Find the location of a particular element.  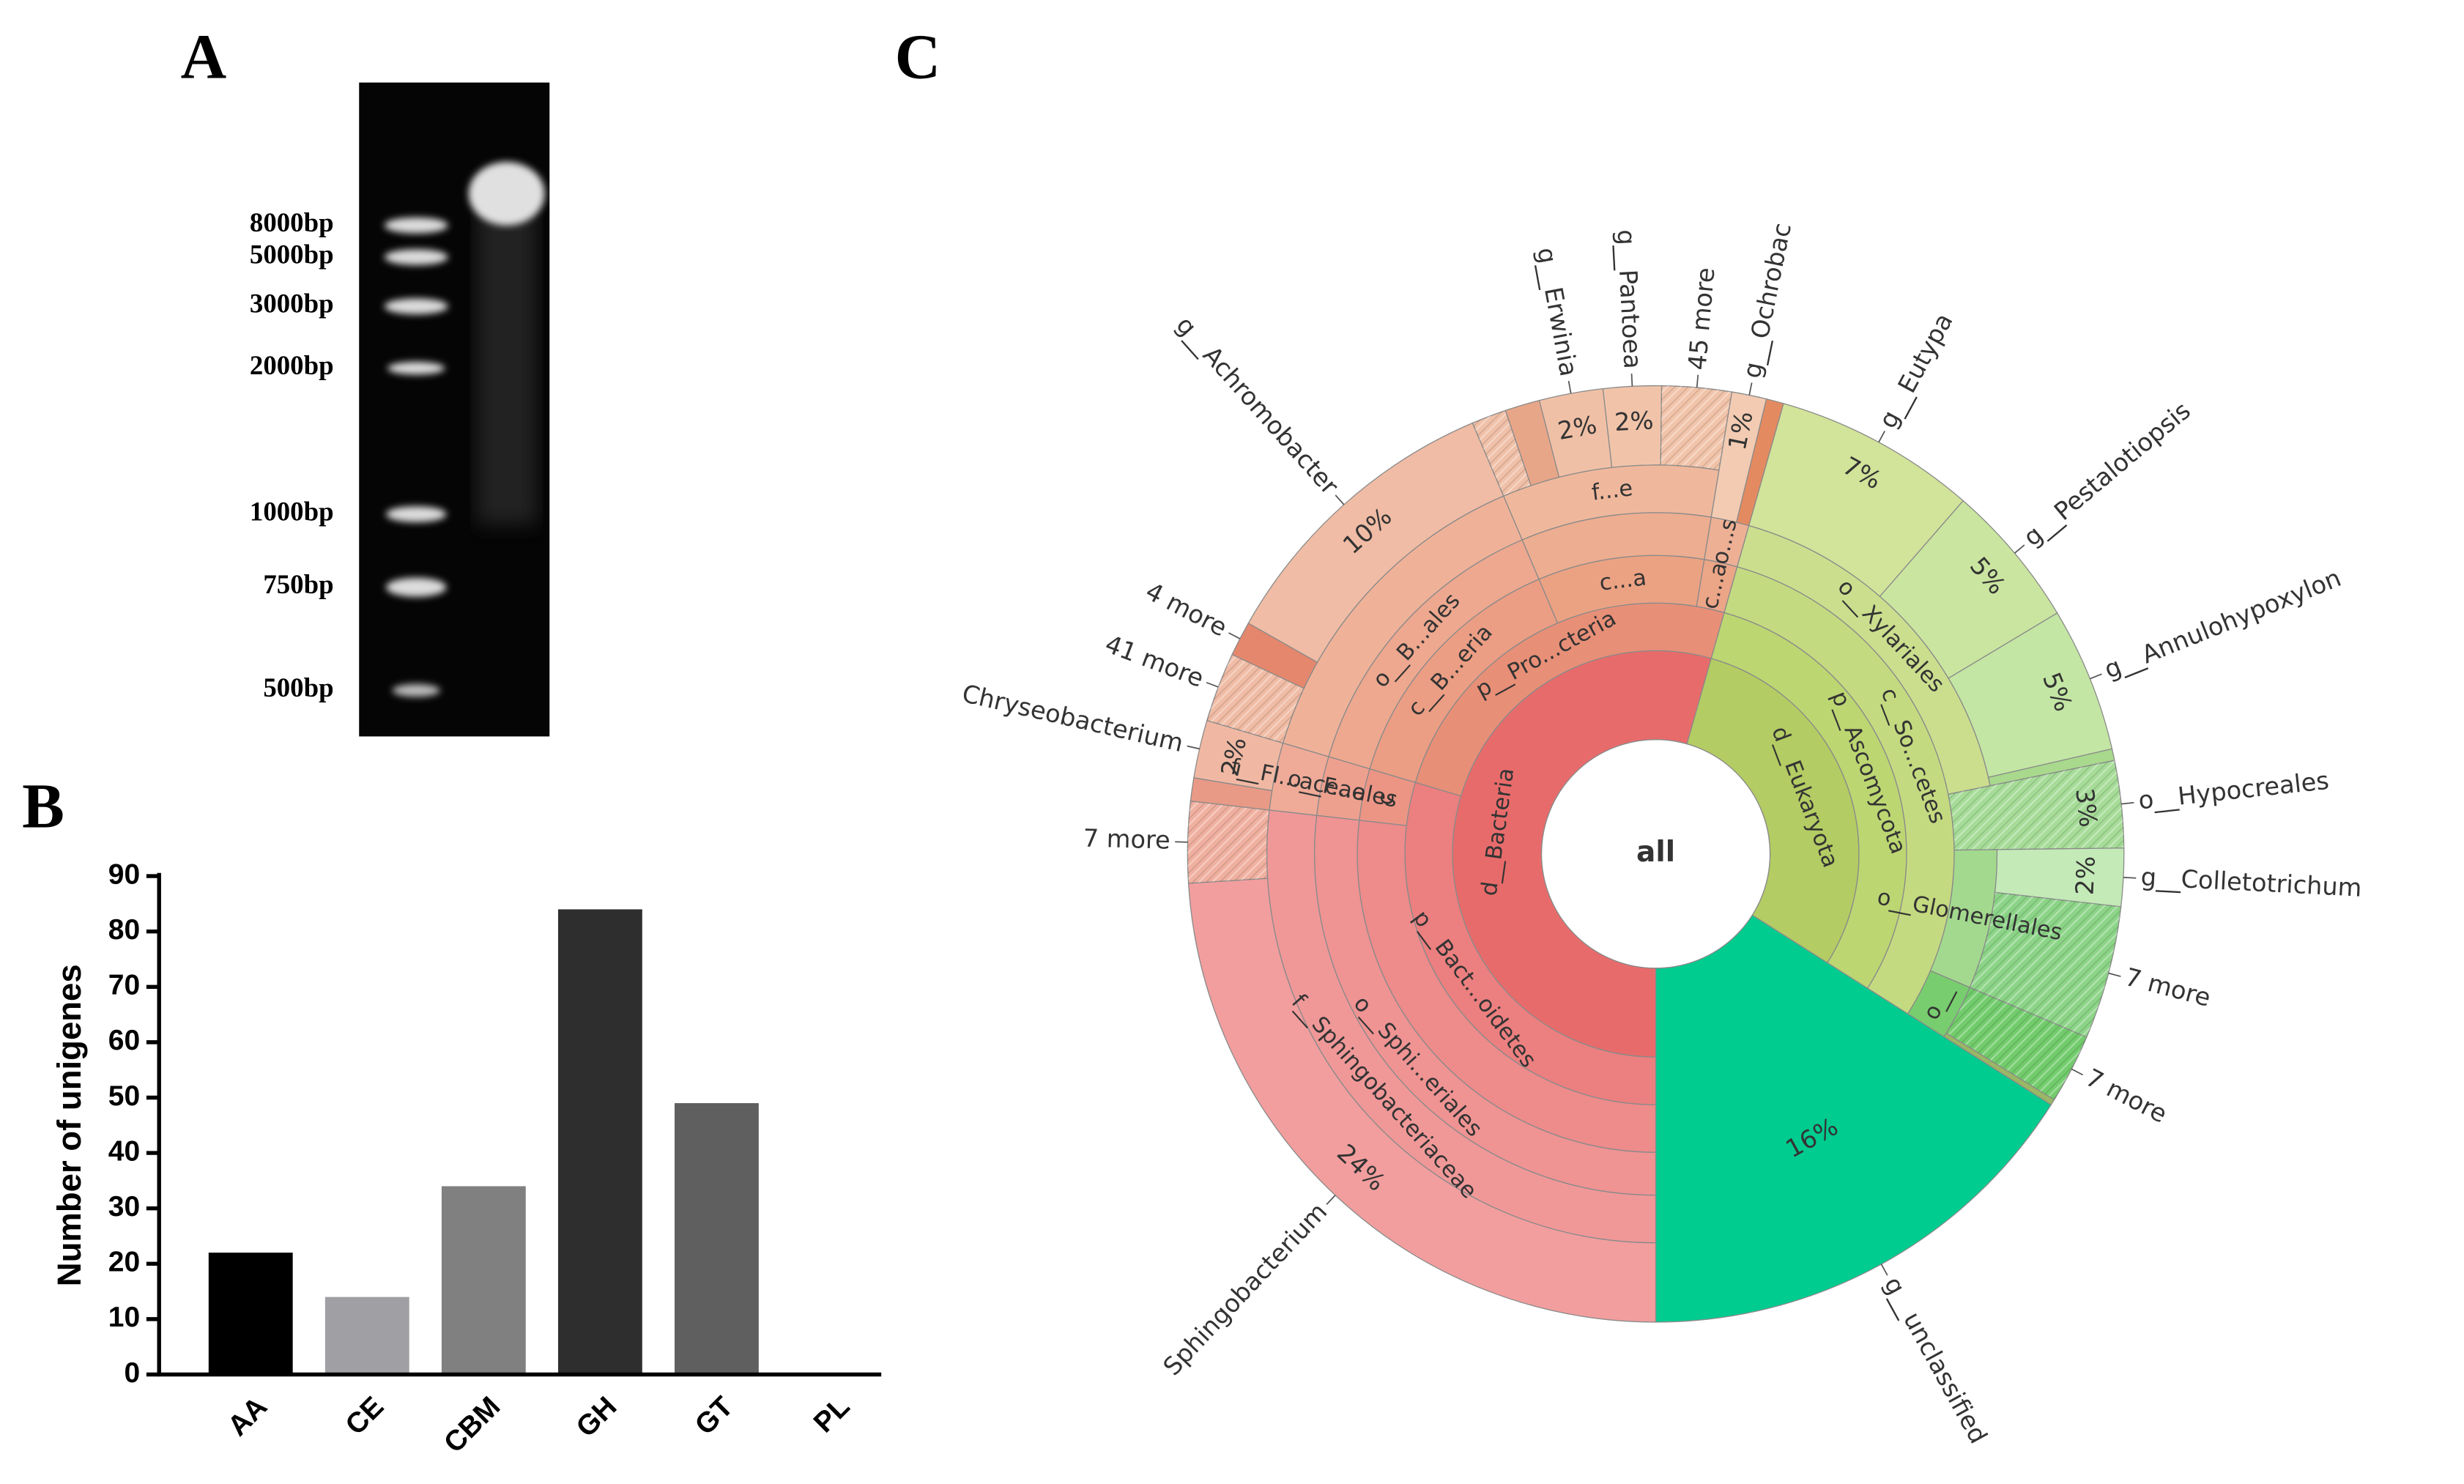

y-tick-label: 0 is located at coordinates (133, 1373).